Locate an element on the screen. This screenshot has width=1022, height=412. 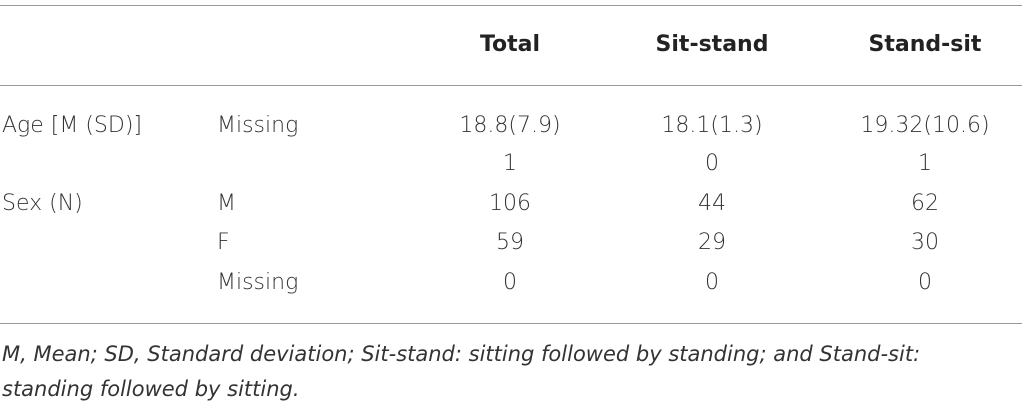
table-cell: 29 is located at coordinates (712, 242).